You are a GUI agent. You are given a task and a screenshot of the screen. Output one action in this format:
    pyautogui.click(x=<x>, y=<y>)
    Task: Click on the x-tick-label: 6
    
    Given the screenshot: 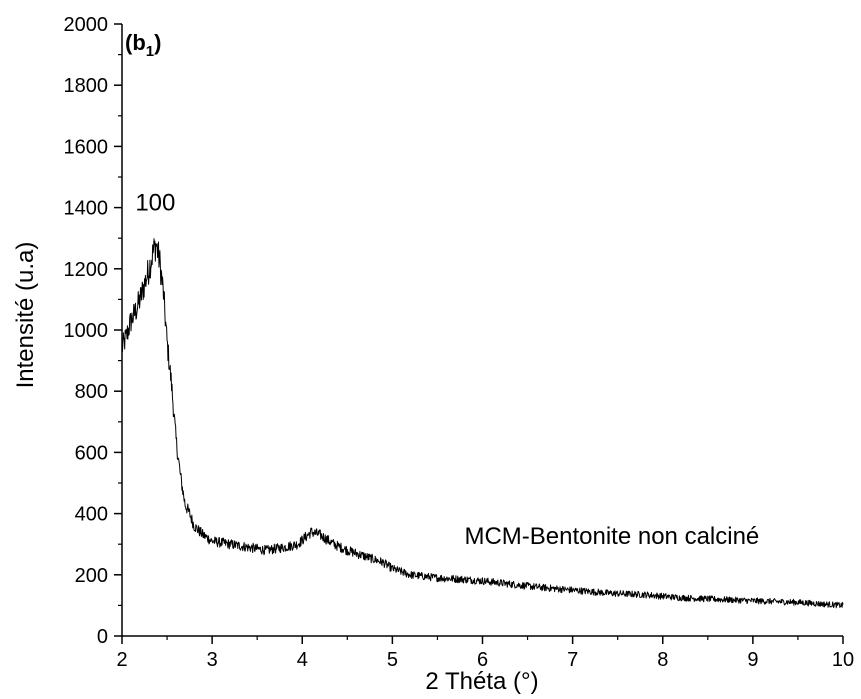 What is the action you would take?
    pyautogui.click(x=482, y=660)
    